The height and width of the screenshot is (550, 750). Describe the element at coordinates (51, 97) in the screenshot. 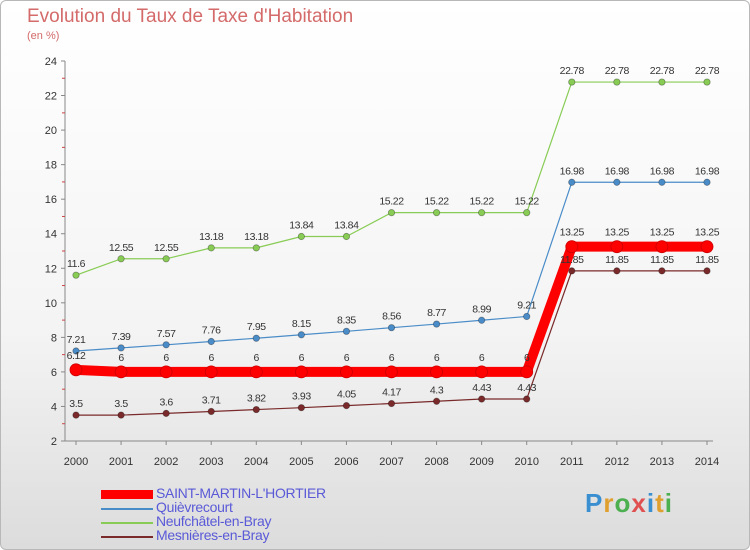

I see `y-tick-label: 22` at that location.